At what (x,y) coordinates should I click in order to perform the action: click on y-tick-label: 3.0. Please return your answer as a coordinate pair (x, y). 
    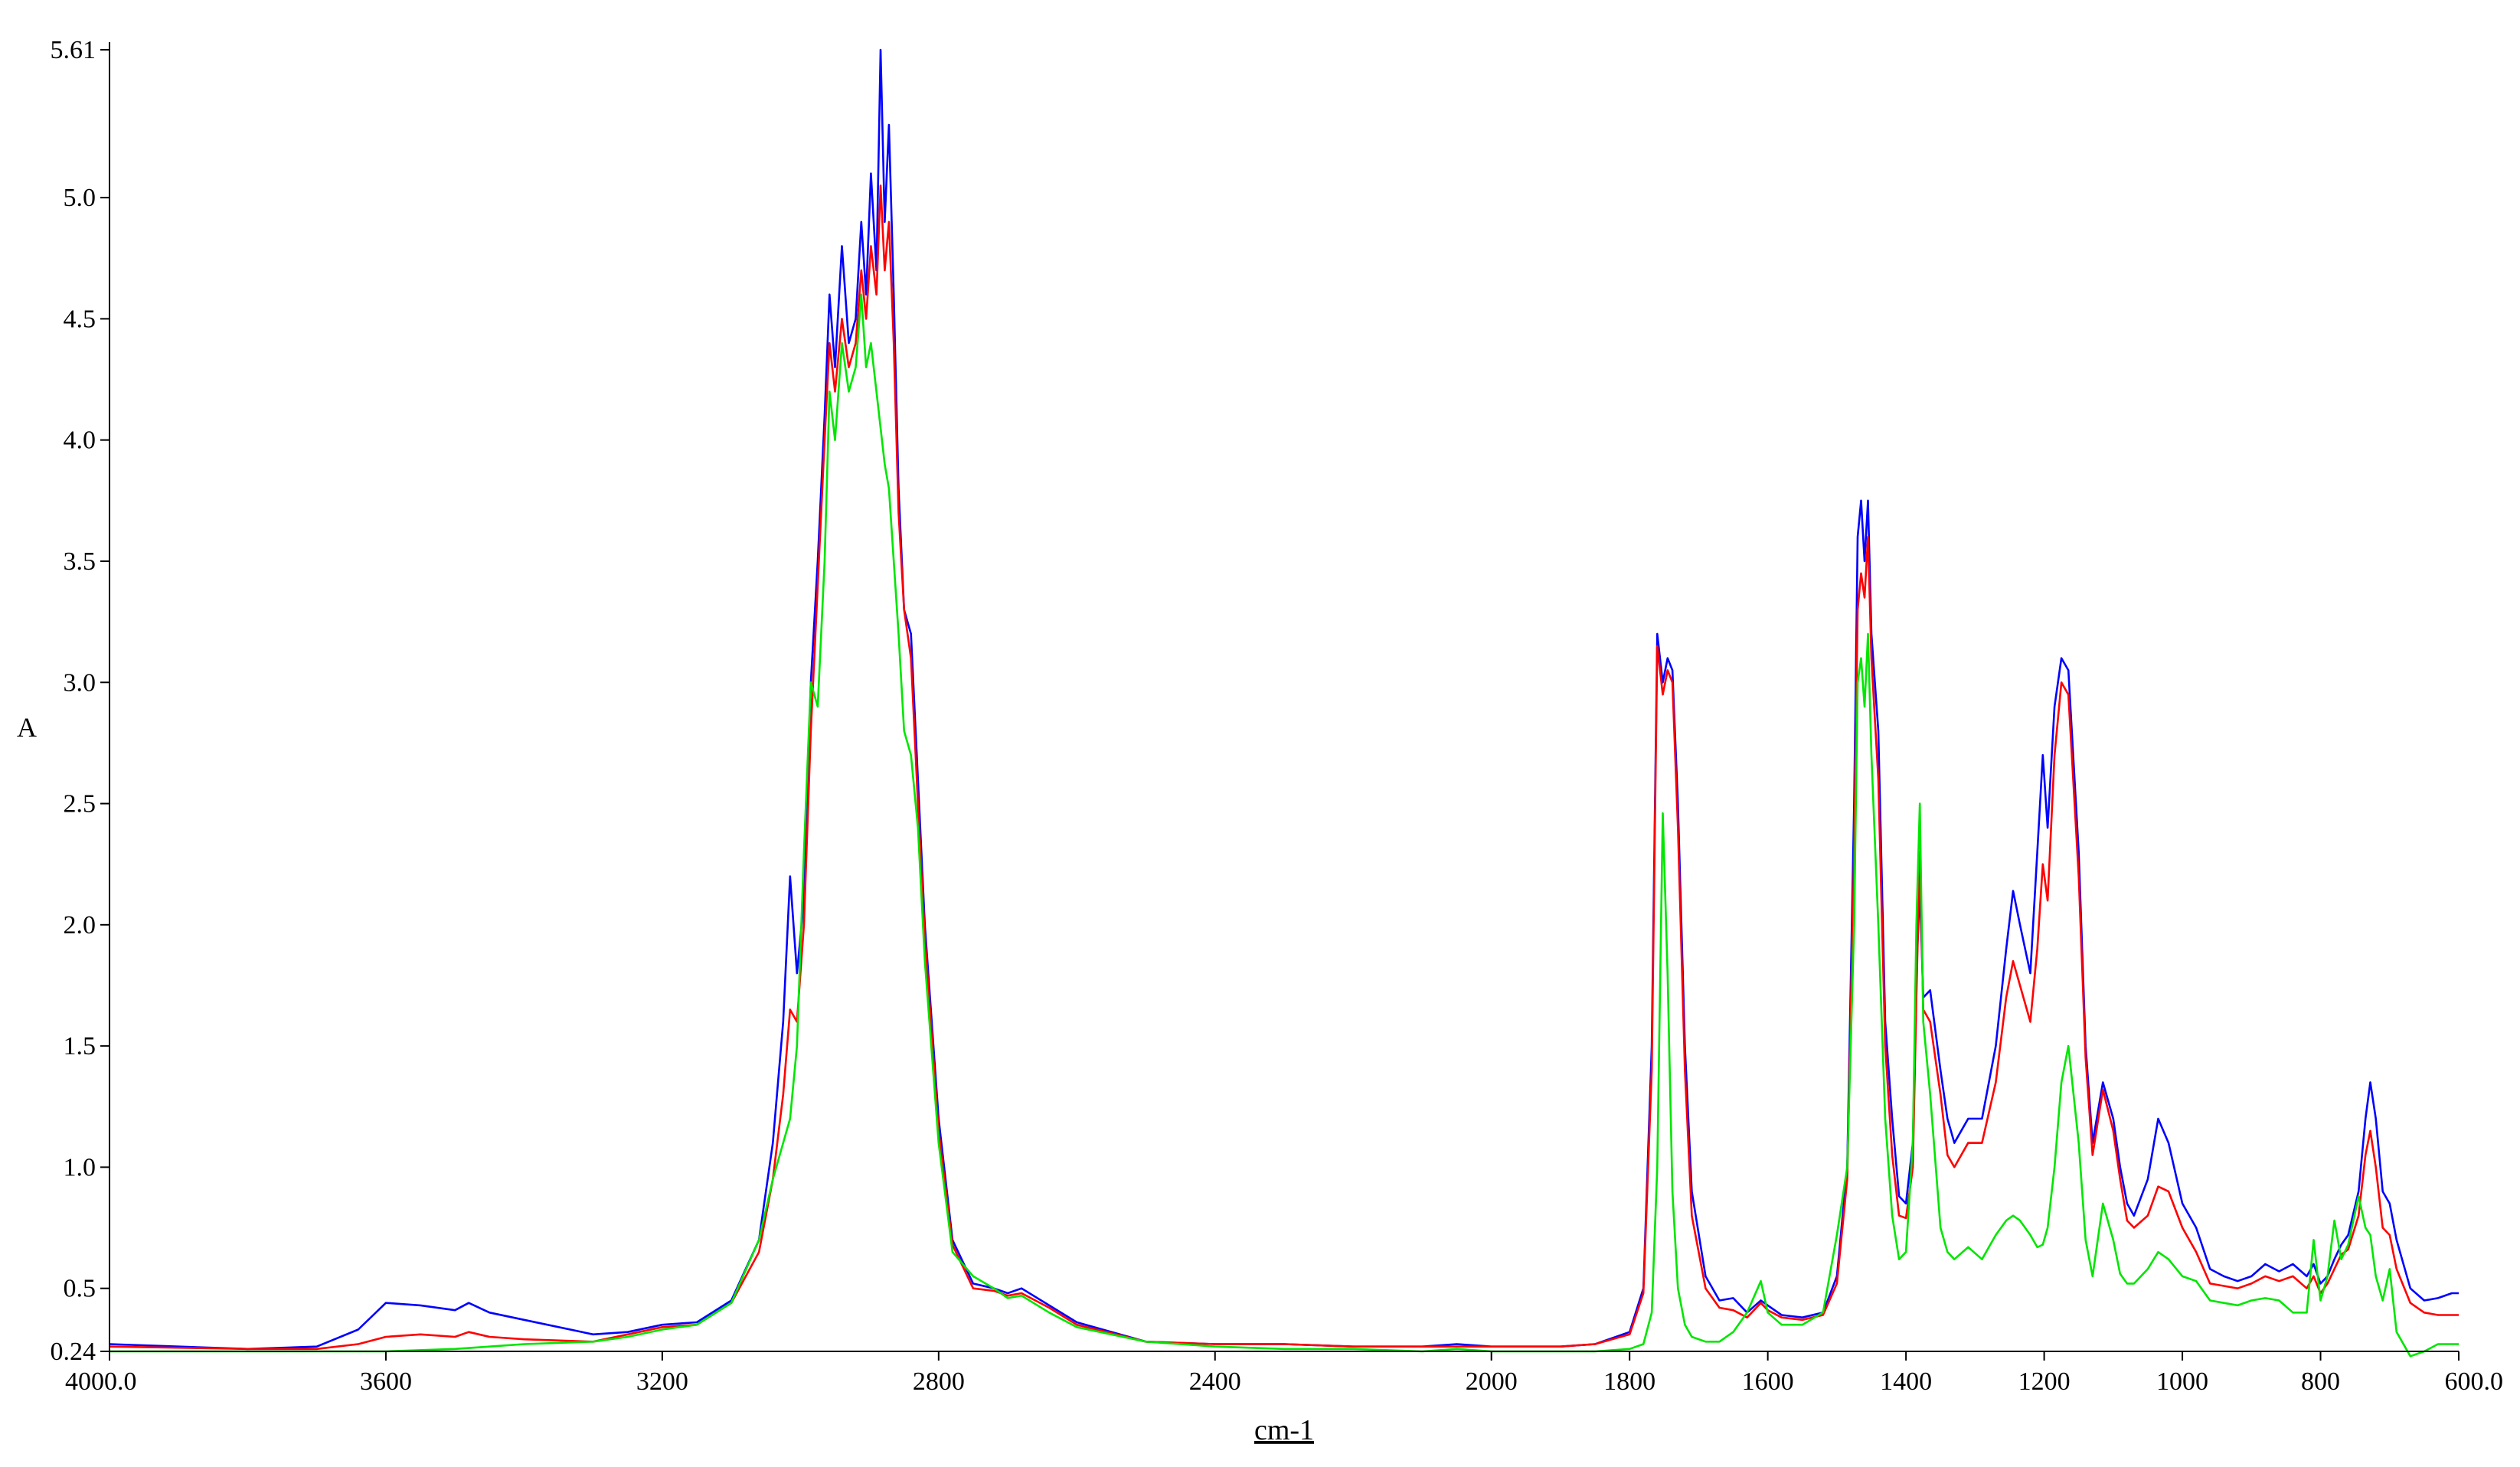
    Looking at the image, I should click on (80, 682).